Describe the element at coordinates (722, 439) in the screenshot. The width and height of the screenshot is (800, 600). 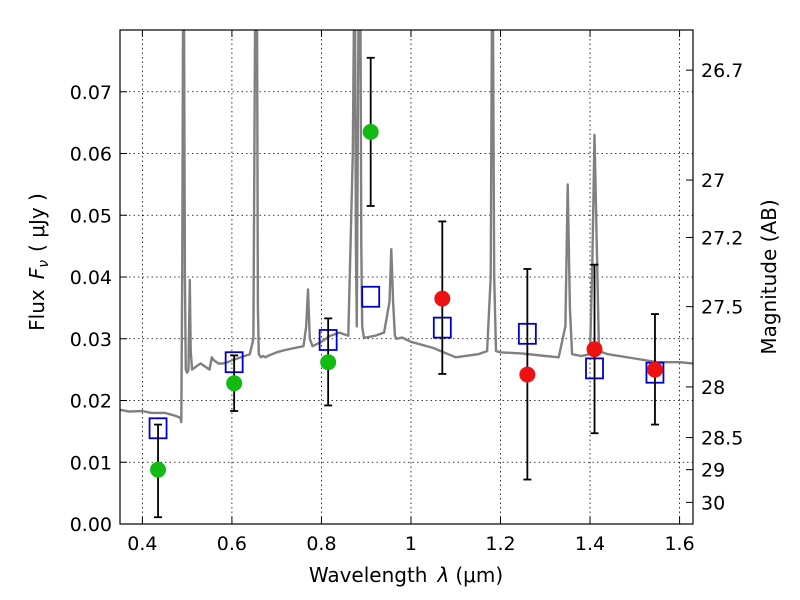
I see `y2-tick-label: 28.5` at that location.